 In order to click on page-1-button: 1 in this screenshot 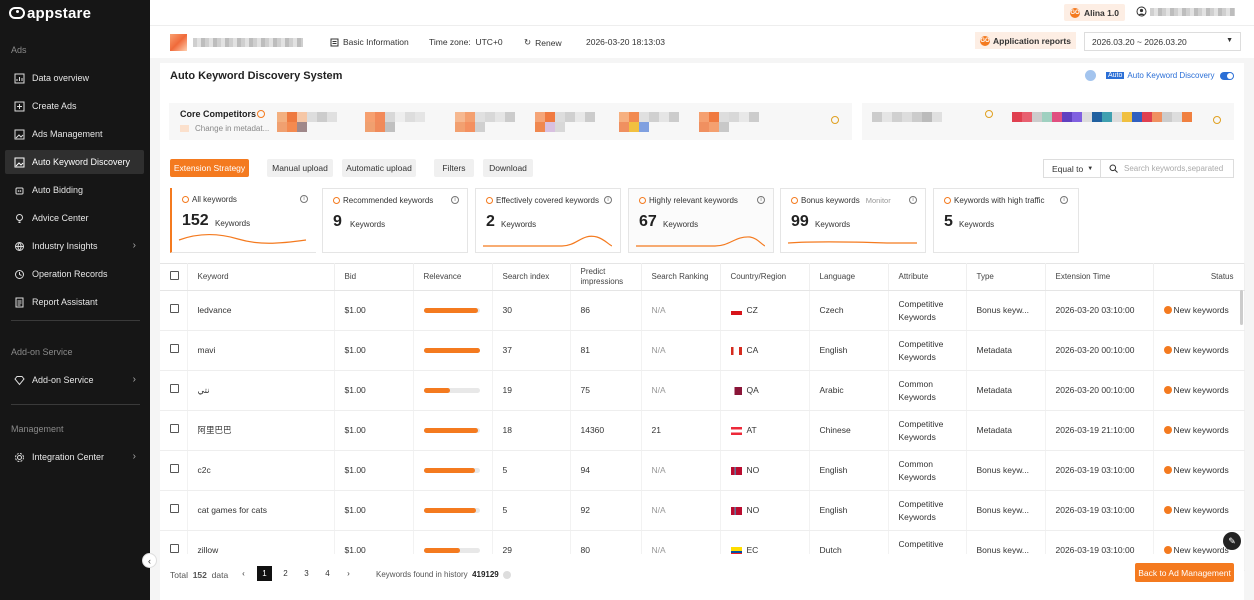, I will do `click(264, 573)`.